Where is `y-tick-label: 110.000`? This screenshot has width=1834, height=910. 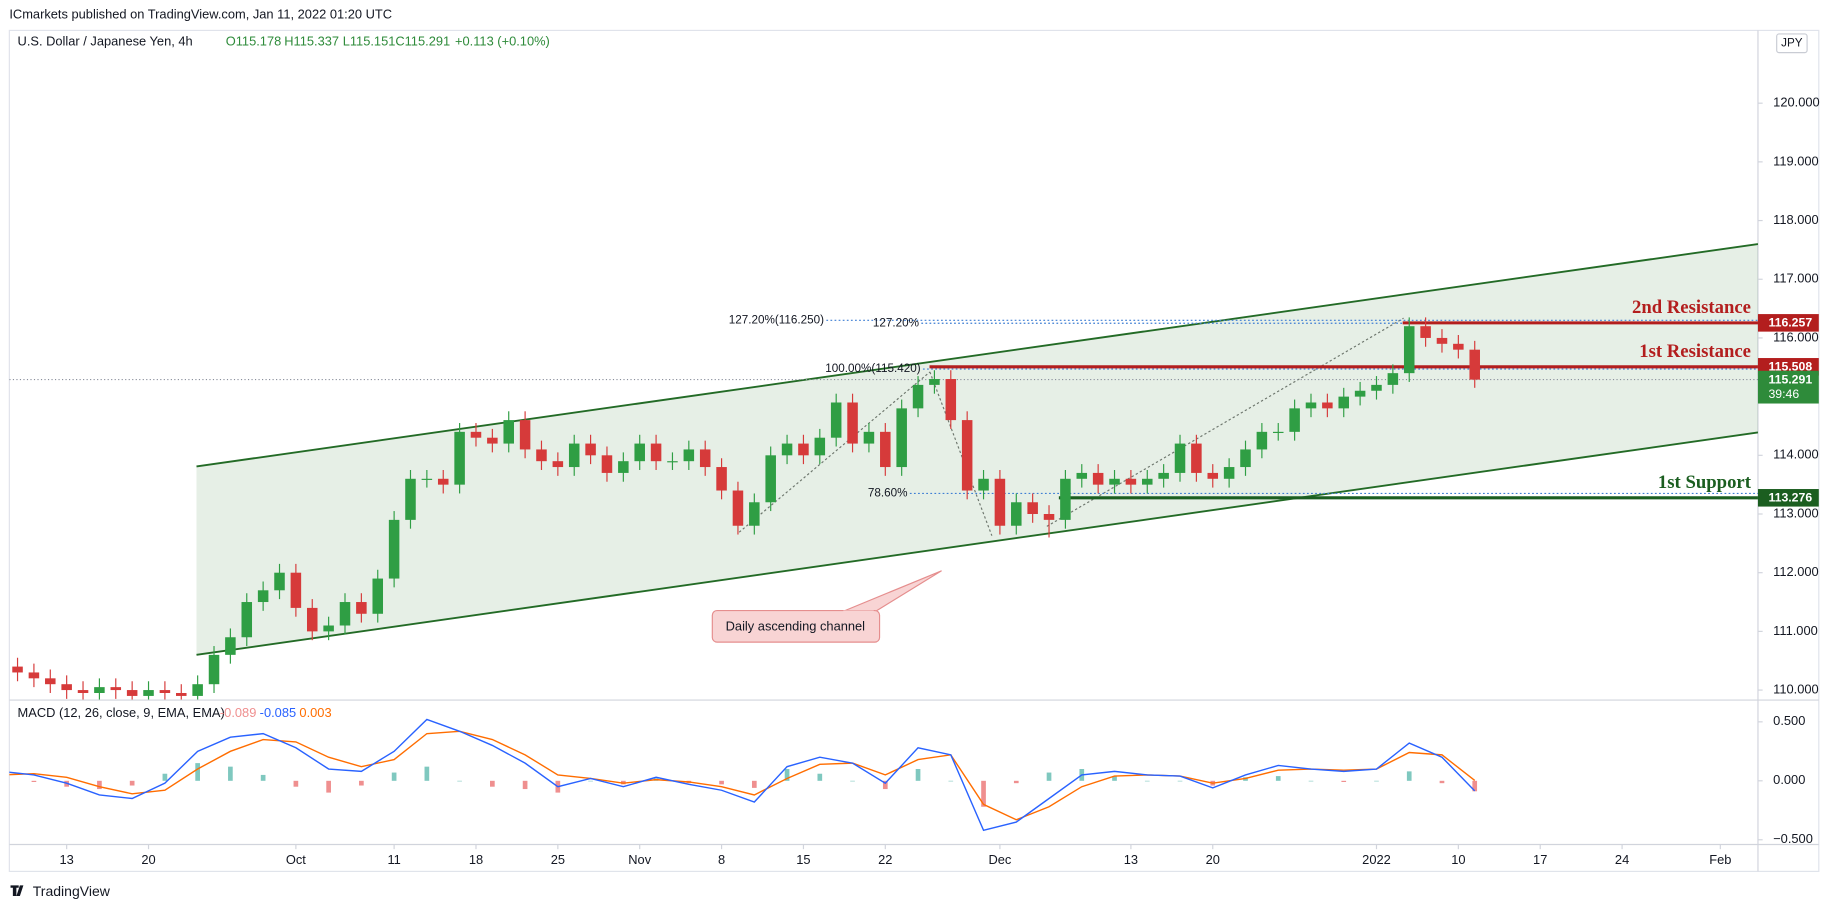 y-tick-label: 110.000 is located at coordinates (1796, 688).